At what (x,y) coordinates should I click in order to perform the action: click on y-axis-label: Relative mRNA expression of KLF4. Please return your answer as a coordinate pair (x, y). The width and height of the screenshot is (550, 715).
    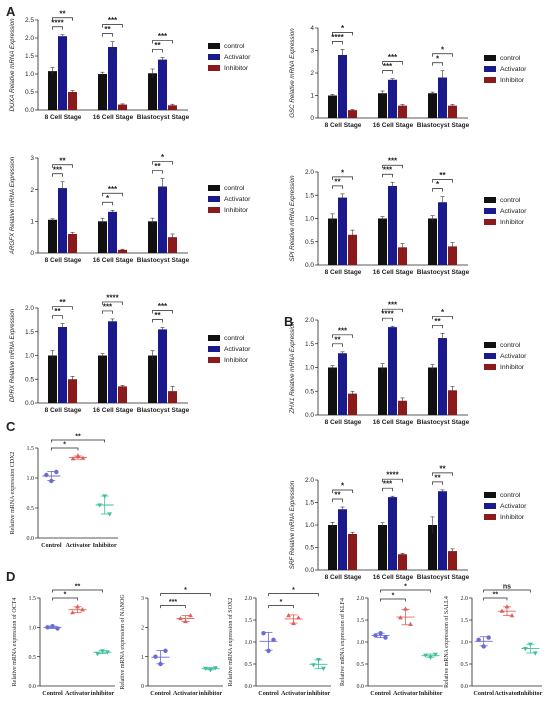
    Looking at the image, I should click on (342, 642).